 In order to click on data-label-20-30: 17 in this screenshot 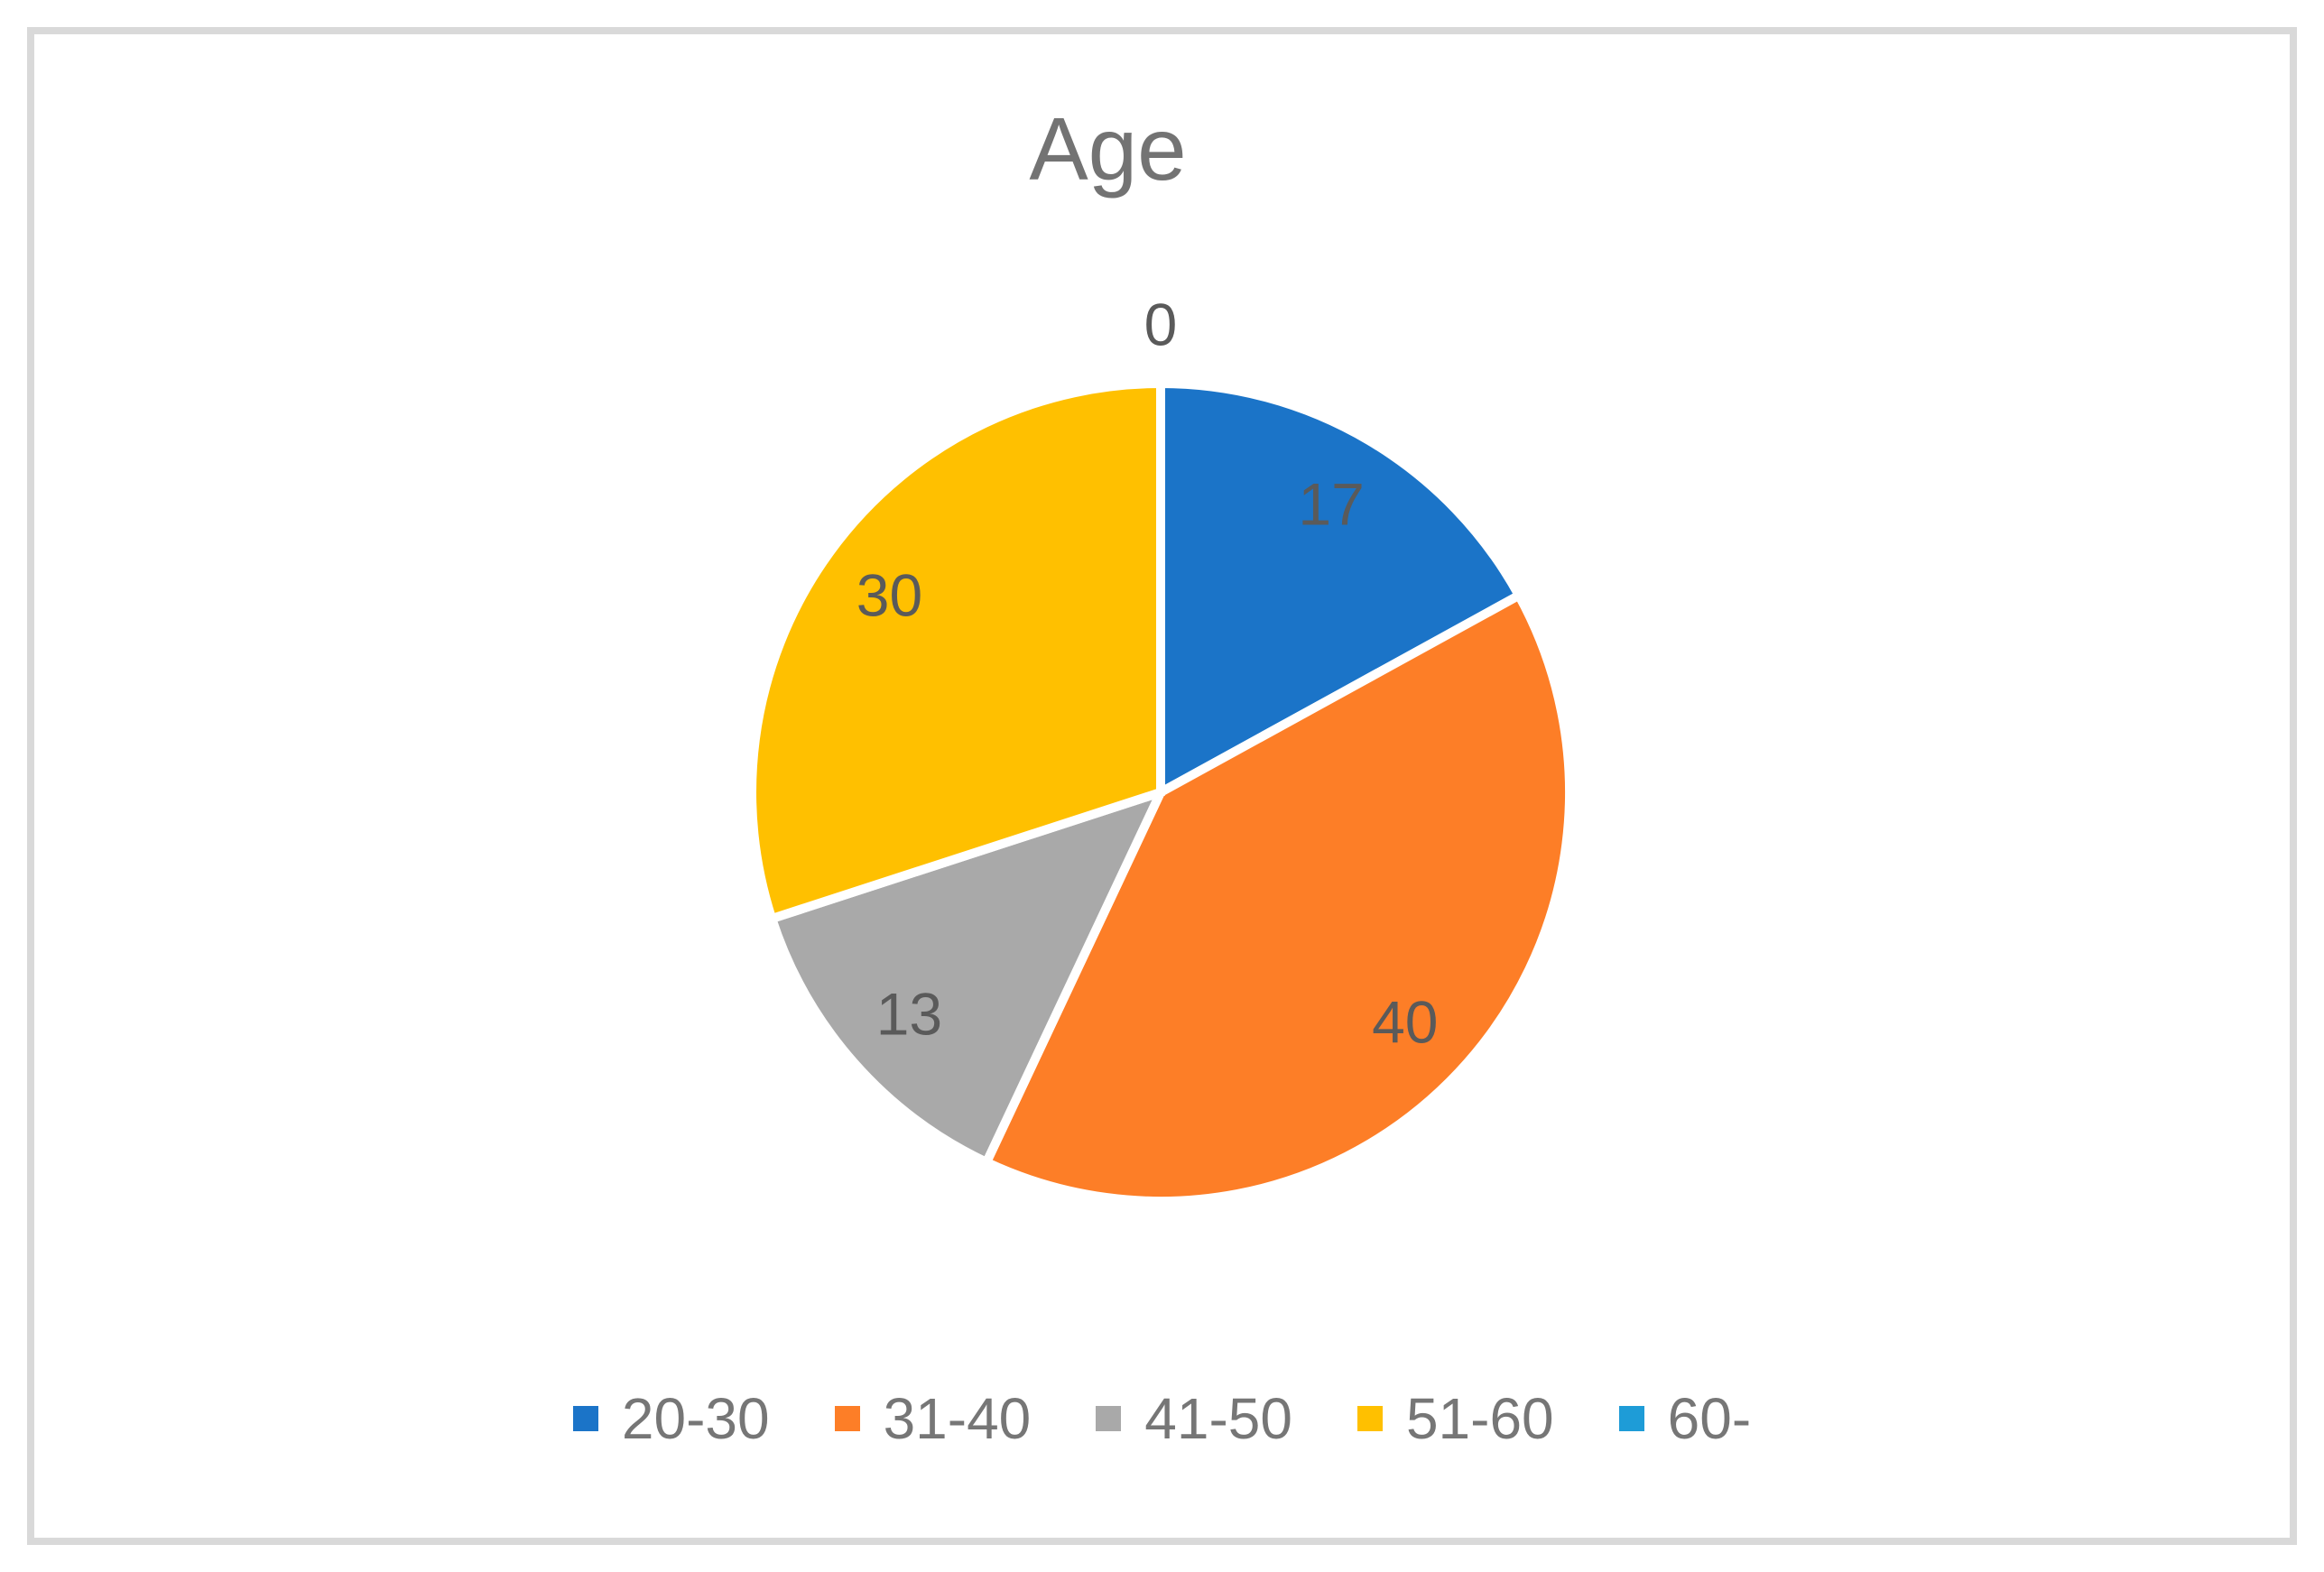, I will do `click(1331, 503)`.